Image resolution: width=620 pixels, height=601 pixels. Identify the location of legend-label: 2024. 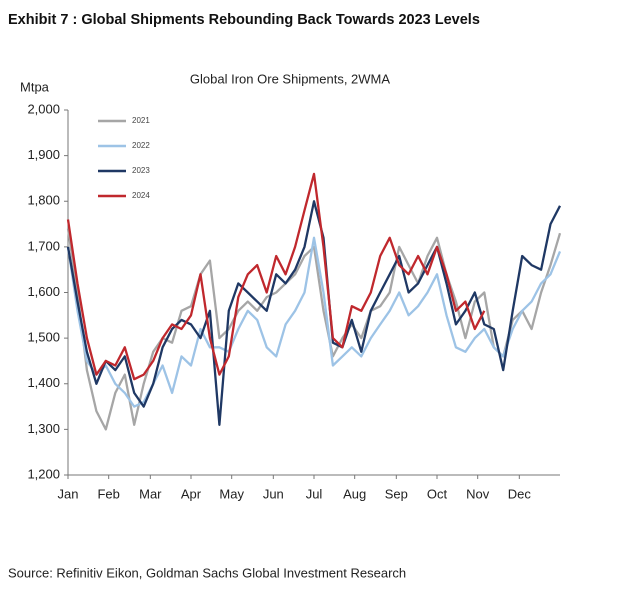
(141, 195).